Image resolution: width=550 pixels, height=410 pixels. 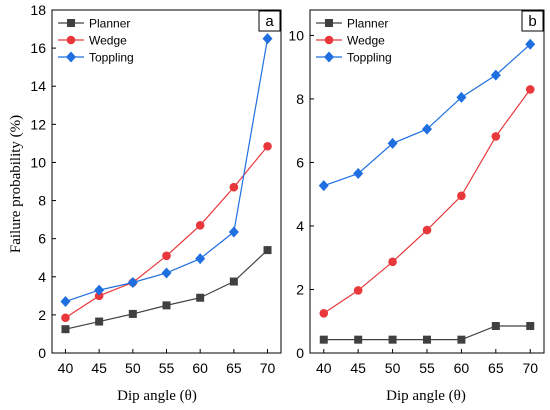 I want to click on x-axis-label-right: Dip angle (θ), so click(x=426, y=396).